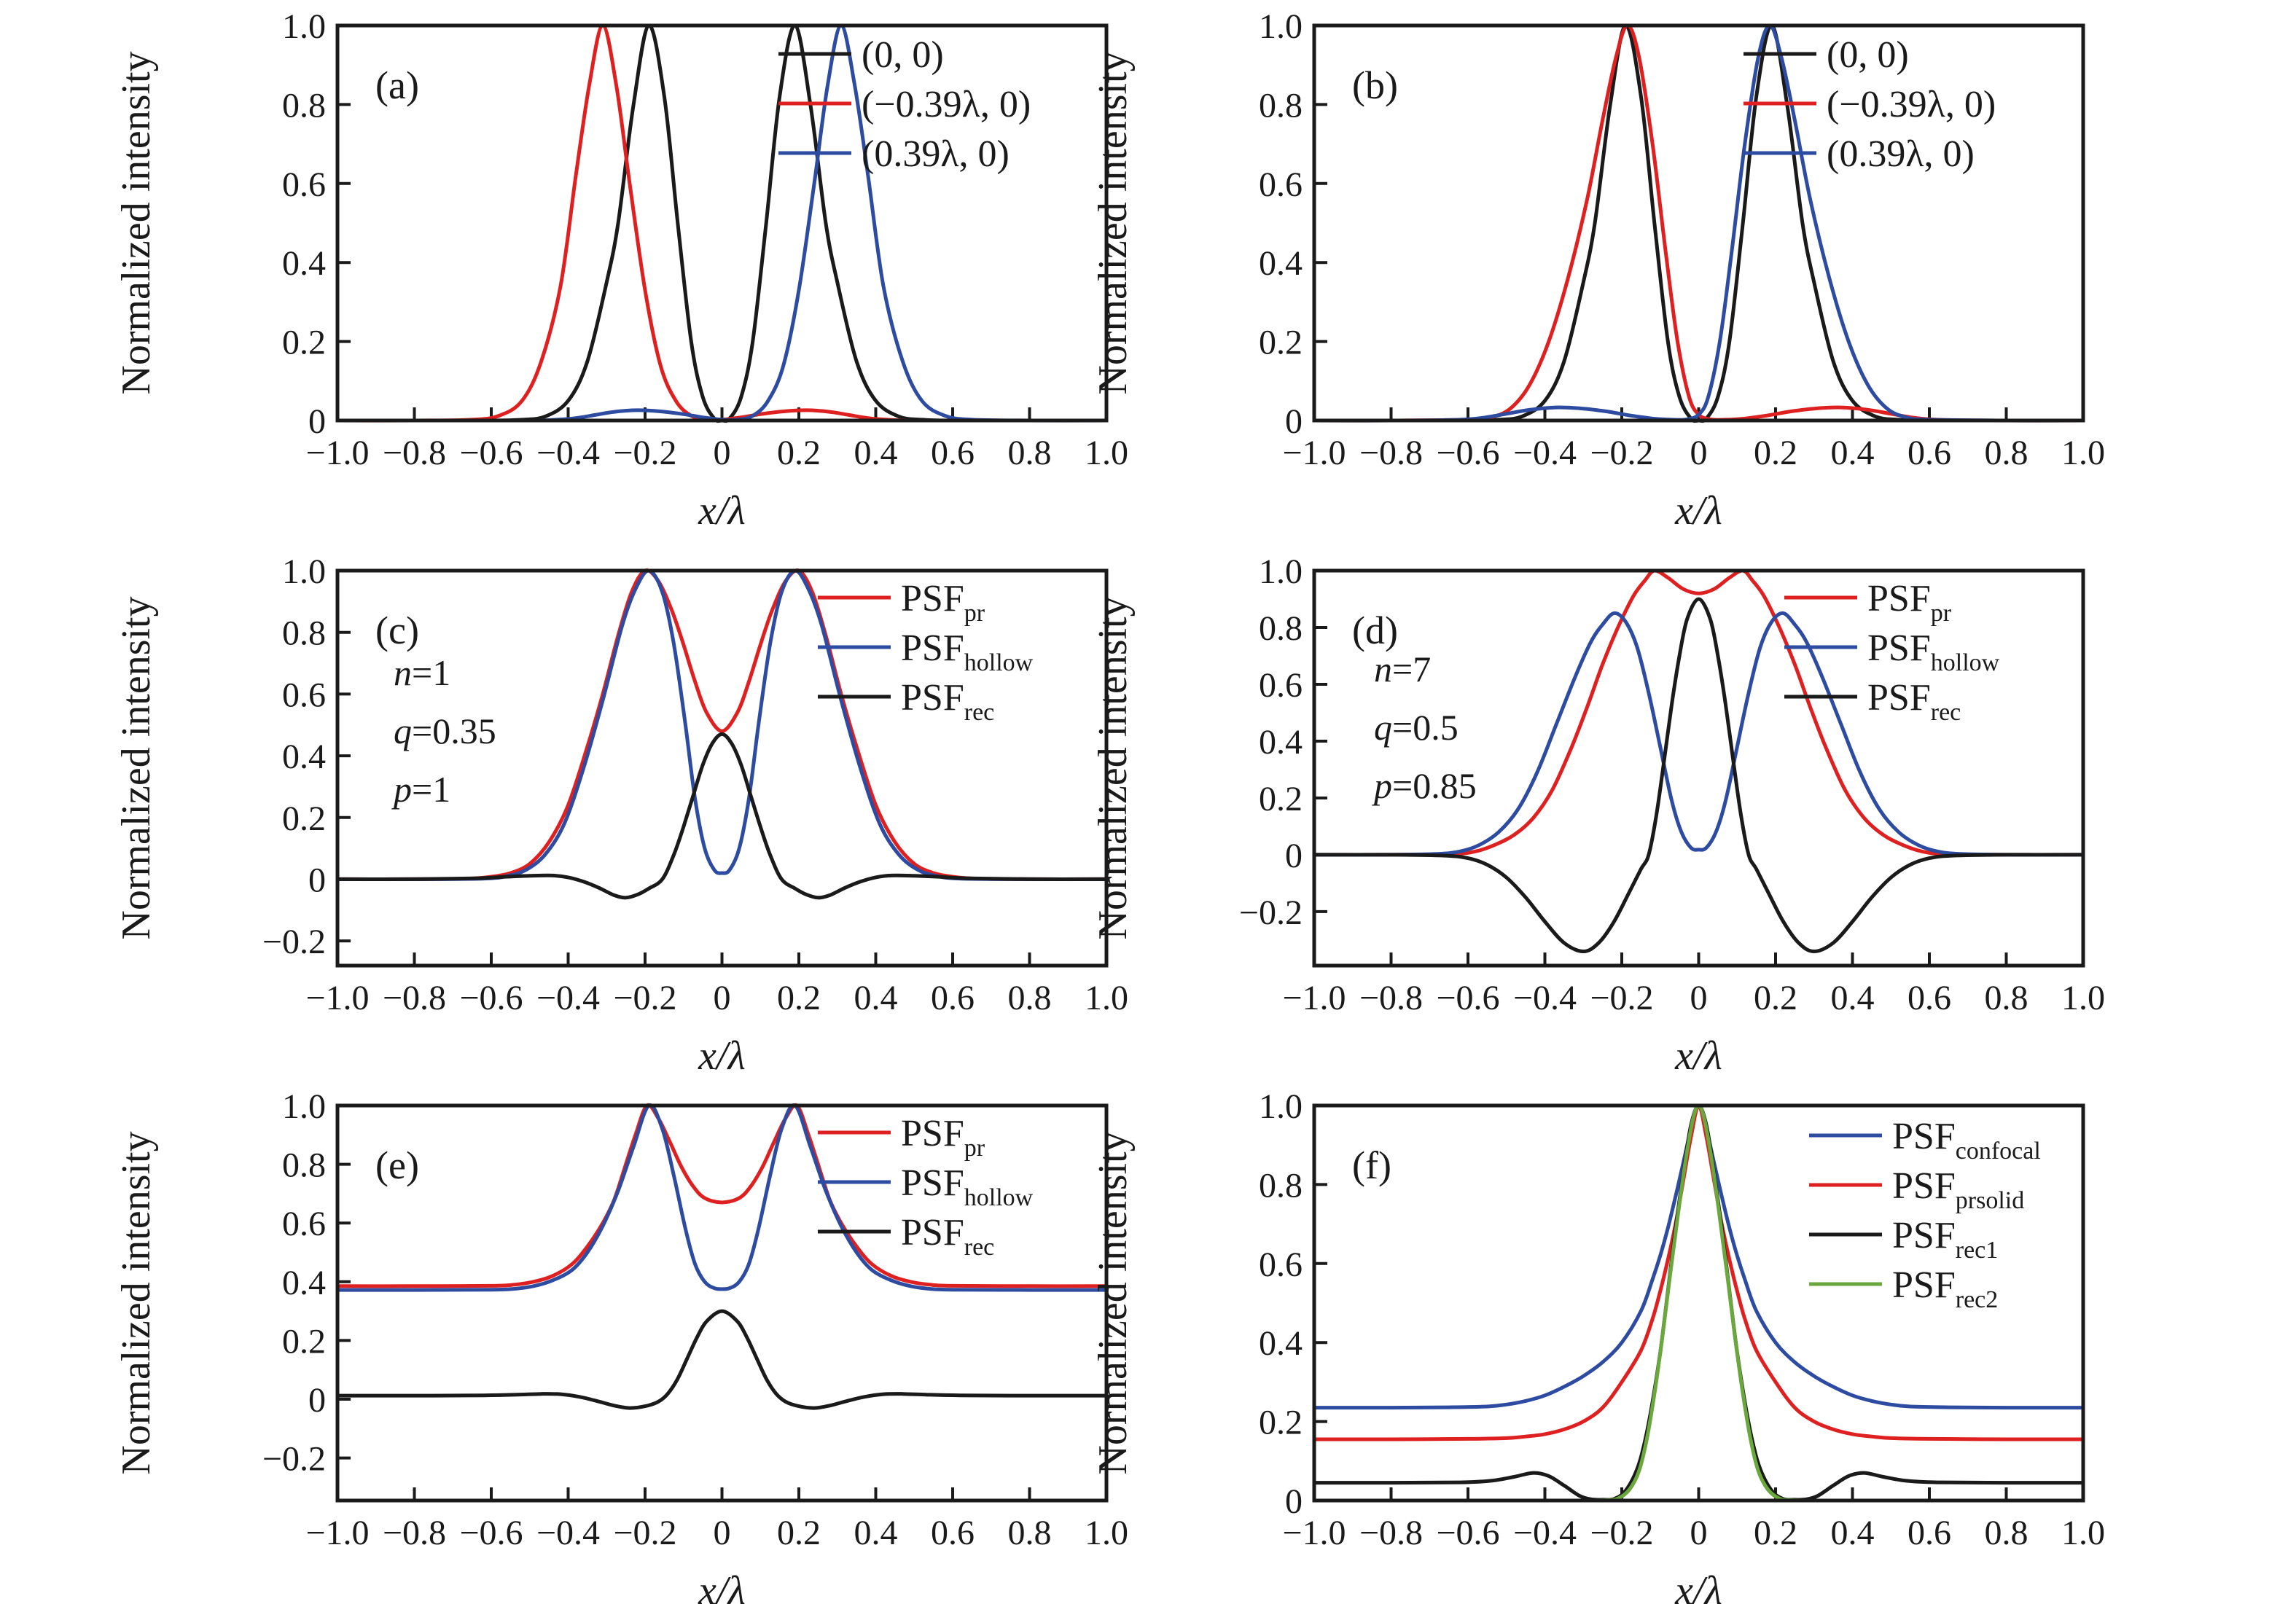  I want to click on panel-c-y-tick-label: 0.4, so click(304, 757).